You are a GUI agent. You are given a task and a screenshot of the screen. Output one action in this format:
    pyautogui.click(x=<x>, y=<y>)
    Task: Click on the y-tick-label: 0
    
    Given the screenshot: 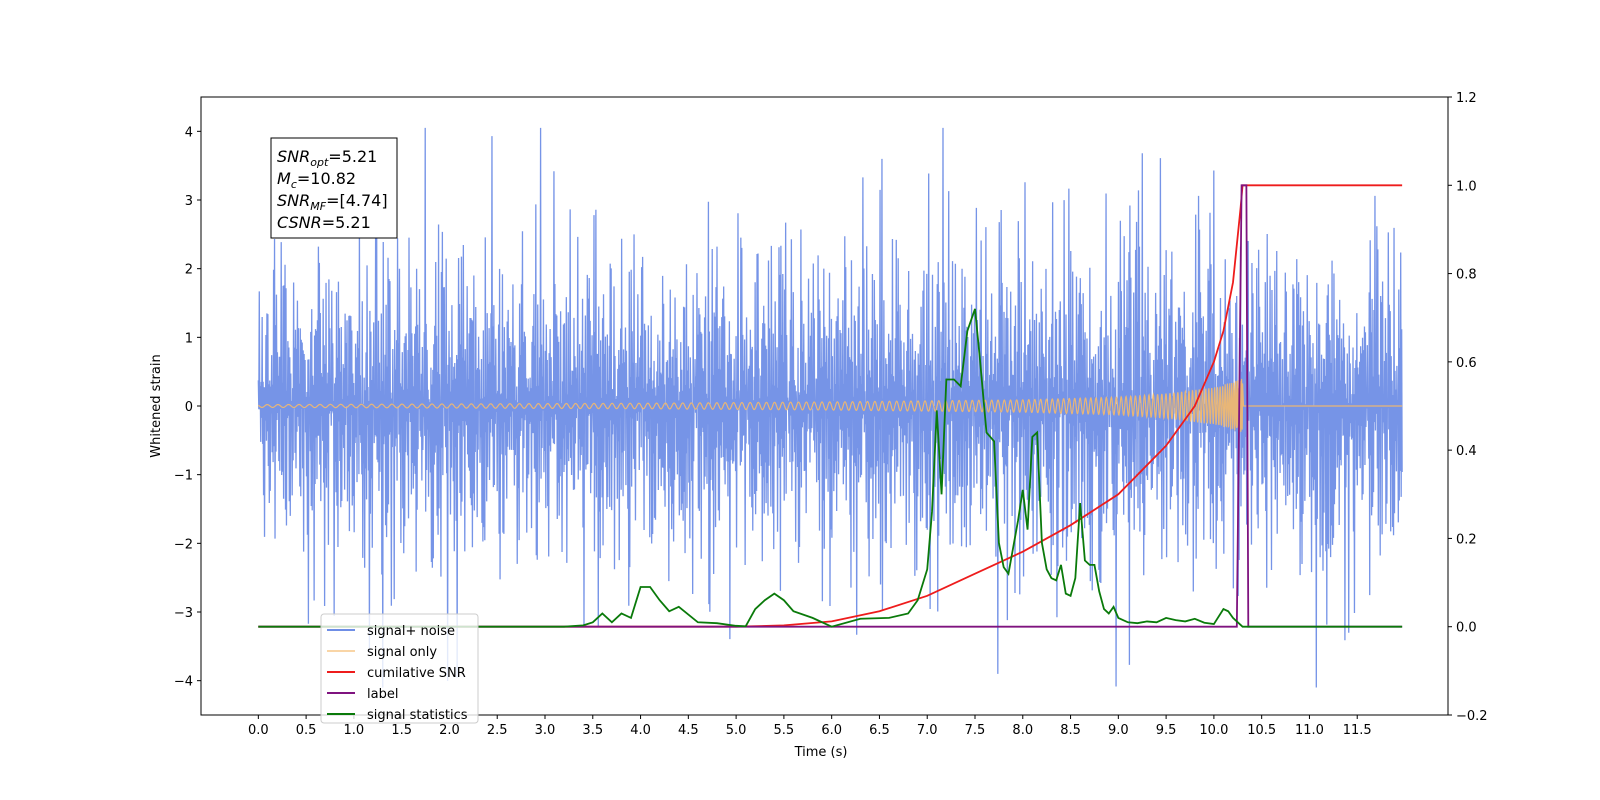 What is the action you would take?
    pyautogui.click(x=189, y=407)
    